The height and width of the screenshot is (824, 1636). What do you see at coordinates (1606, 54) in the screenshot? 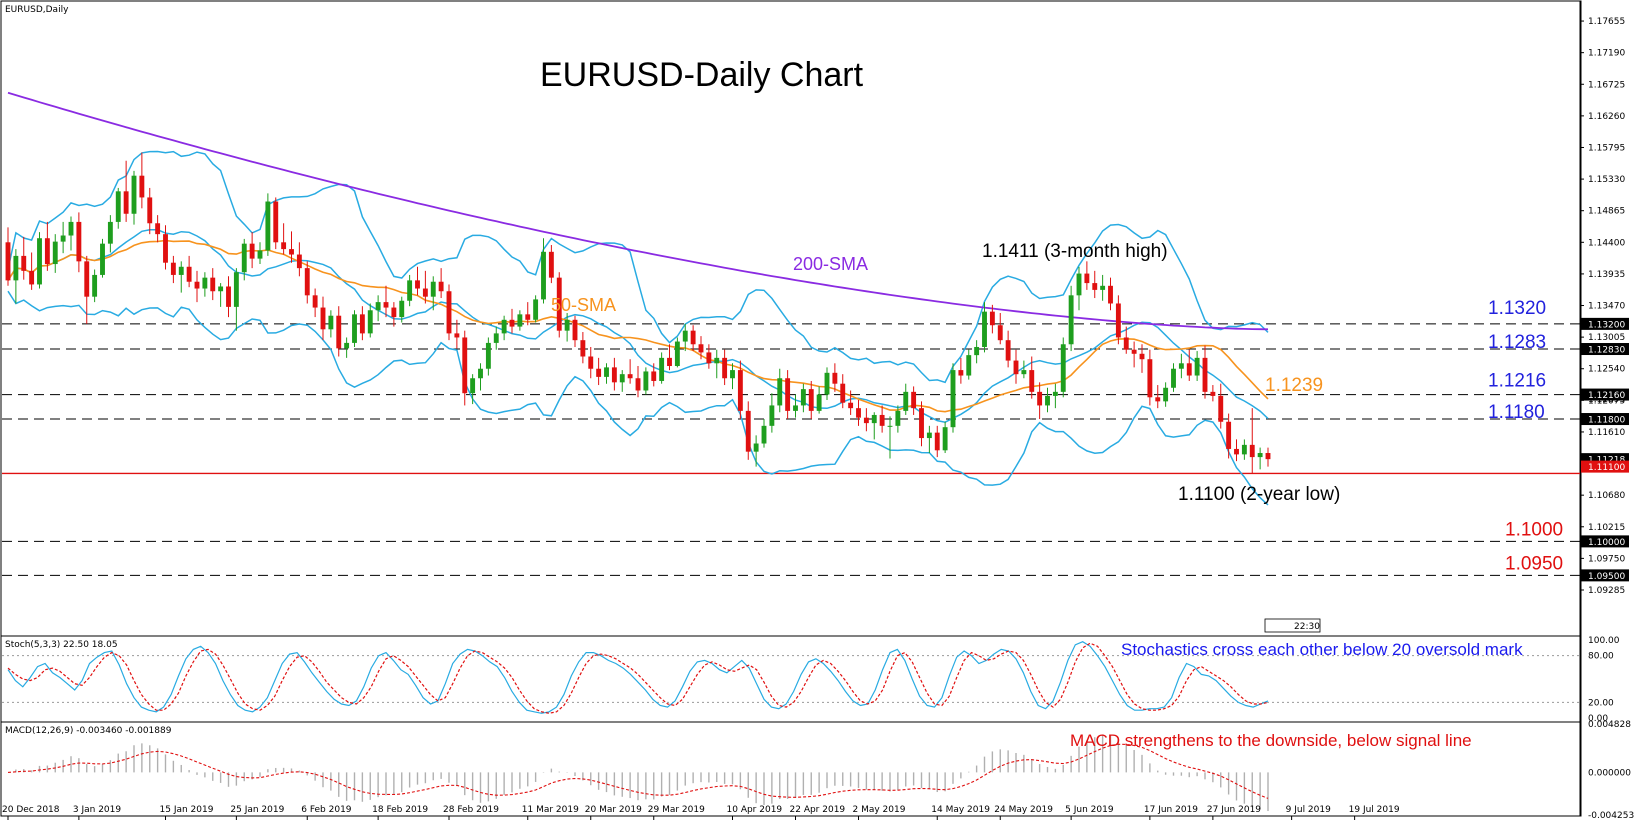
I see `price-tick-label: 1.17190` at bounding box center [1606, 54].